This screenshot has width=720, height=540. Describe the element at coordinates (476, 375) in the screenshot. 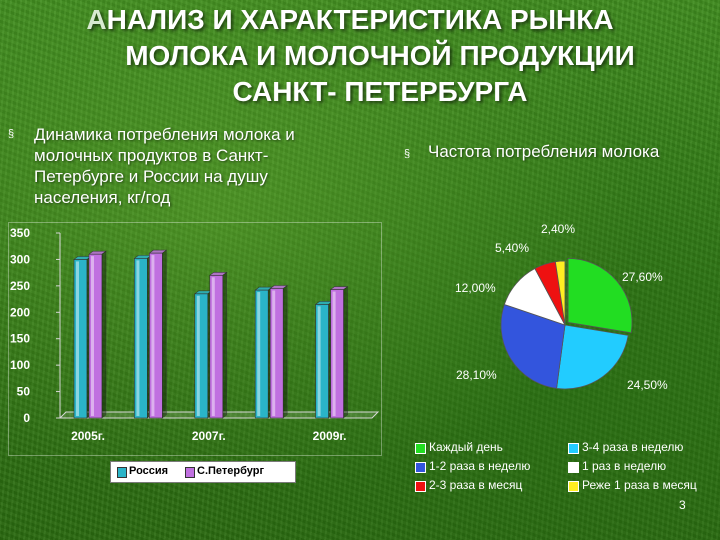

I see `pie-label-1-2-week: 28,10%` at that location.